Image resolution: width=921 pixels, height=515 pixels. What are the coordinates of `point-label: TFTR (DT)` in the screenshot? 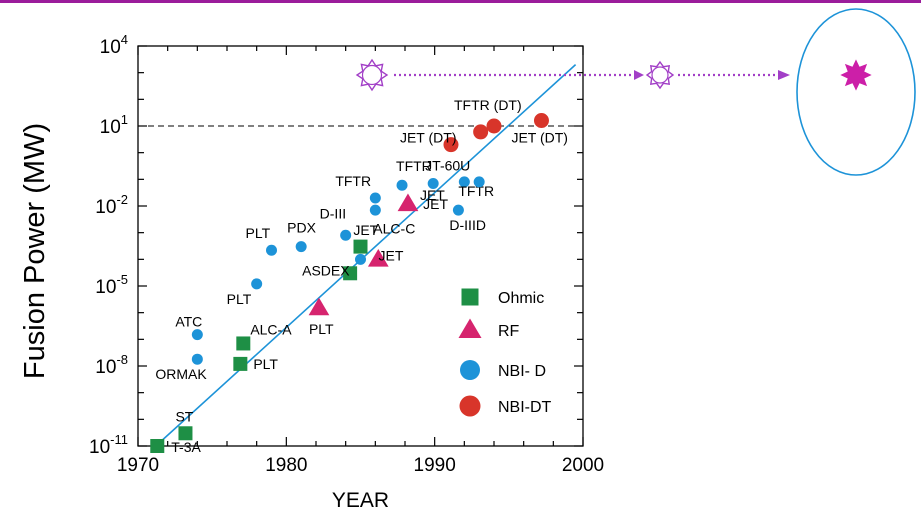 It's located at (488, 105).